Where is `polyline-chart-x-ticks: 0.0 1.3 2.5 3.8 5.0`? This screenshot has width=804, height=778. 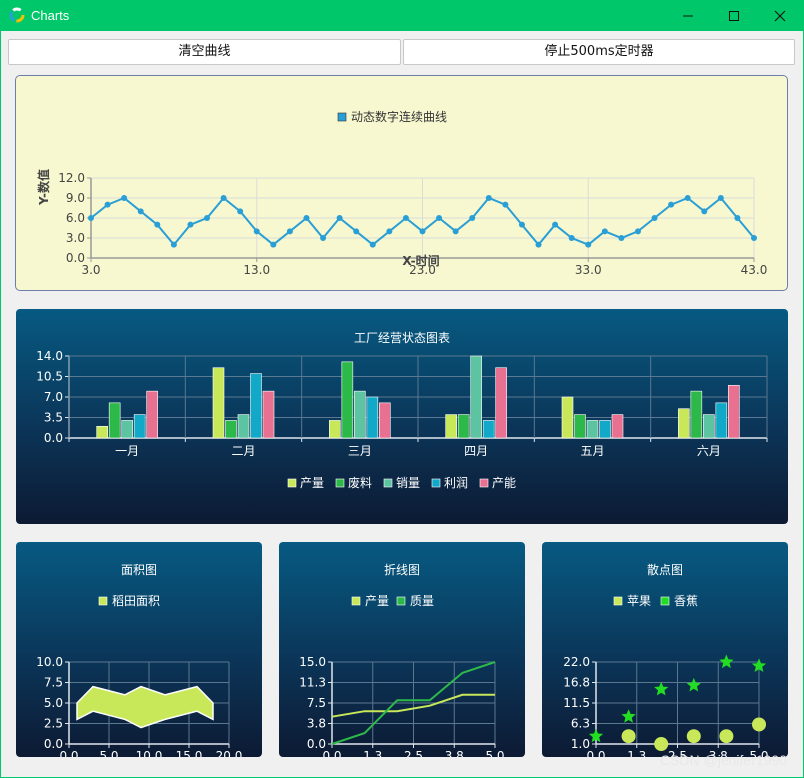
polyline-chart-x-ticks: 0.0 1.3 2.5 3.8 5.0 is located at coordinates (413, 756).